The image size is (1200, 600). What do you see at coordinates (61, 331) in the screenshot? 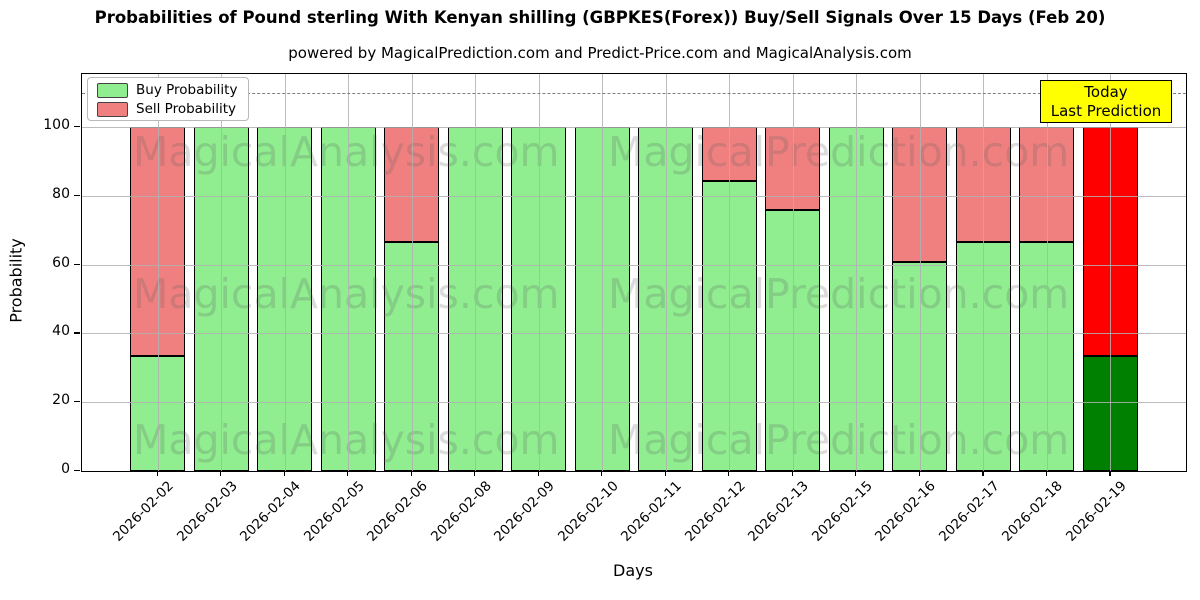
I see `y-tick-label: 40` at bounding box center [61, 331].